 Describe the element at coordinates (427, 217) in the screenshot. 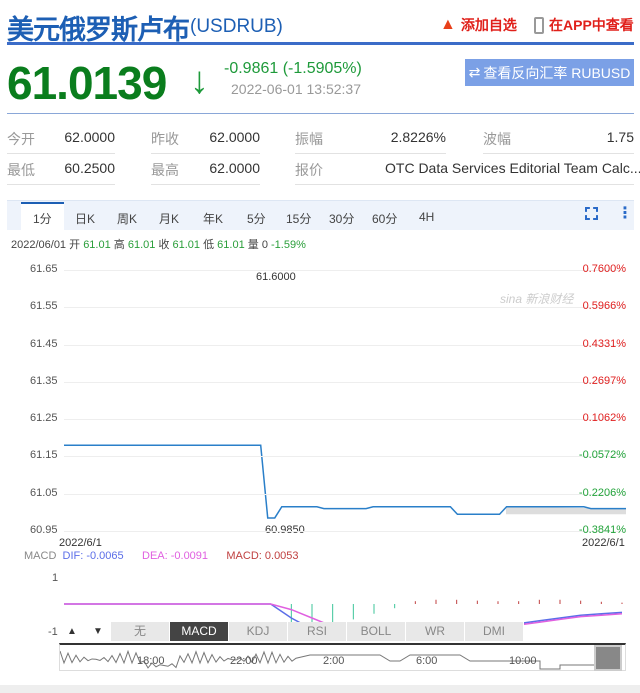

I see `chart-tab: 4H` at that location.